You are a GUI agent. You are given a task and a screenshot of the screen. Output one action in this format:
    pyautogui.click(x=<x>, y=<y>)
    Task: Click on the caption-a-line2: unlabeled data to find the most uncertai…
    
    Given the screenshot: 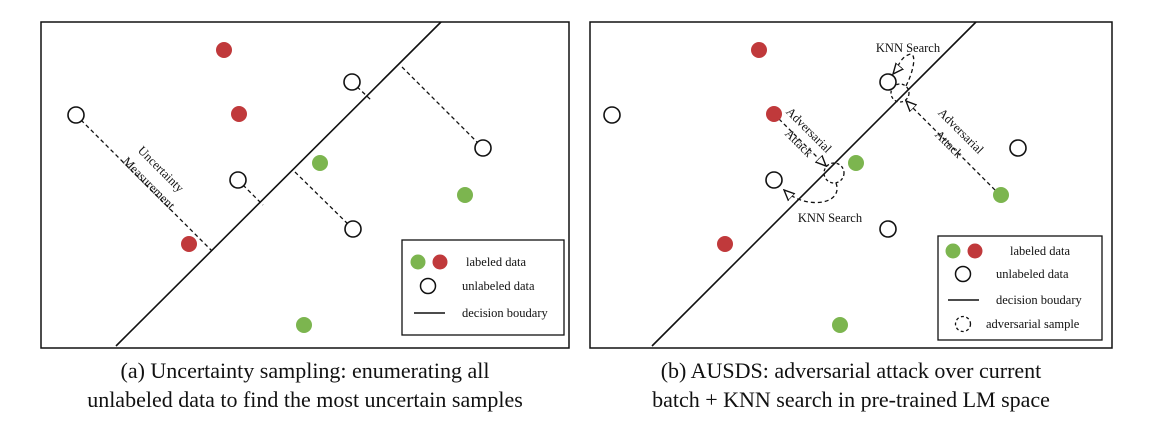 What is the action you would take?
    pyautogui.click(x=305, y=399)
    